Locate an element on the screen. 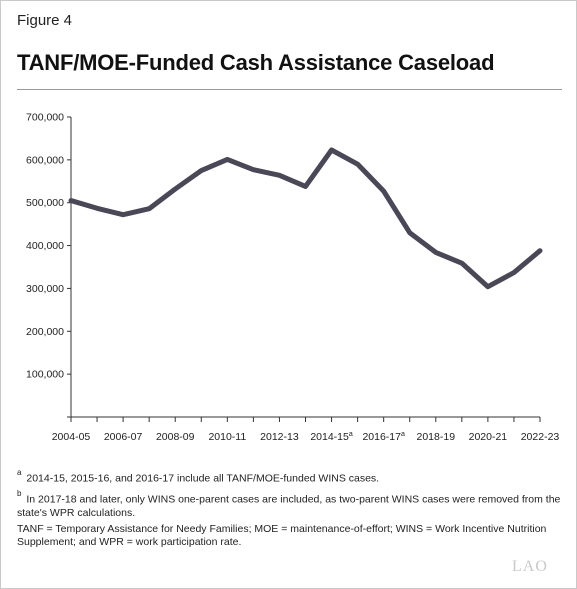 This screenshot has width=577, height=589. x-tick-label: 2022-23 is located at coordinates (540, 437).